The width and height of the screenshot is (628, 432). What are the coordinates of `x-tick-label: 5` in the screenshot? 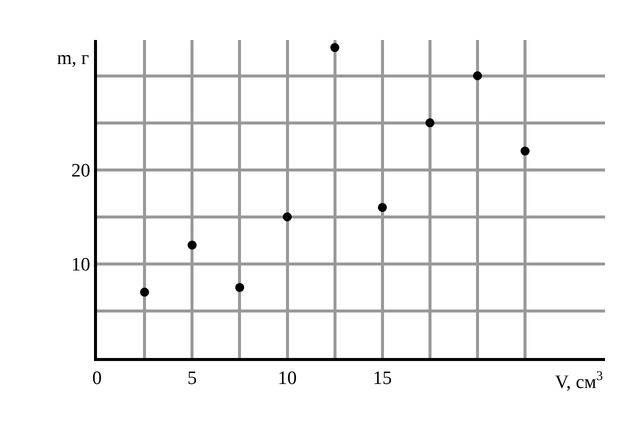 It's located at (192, 378).